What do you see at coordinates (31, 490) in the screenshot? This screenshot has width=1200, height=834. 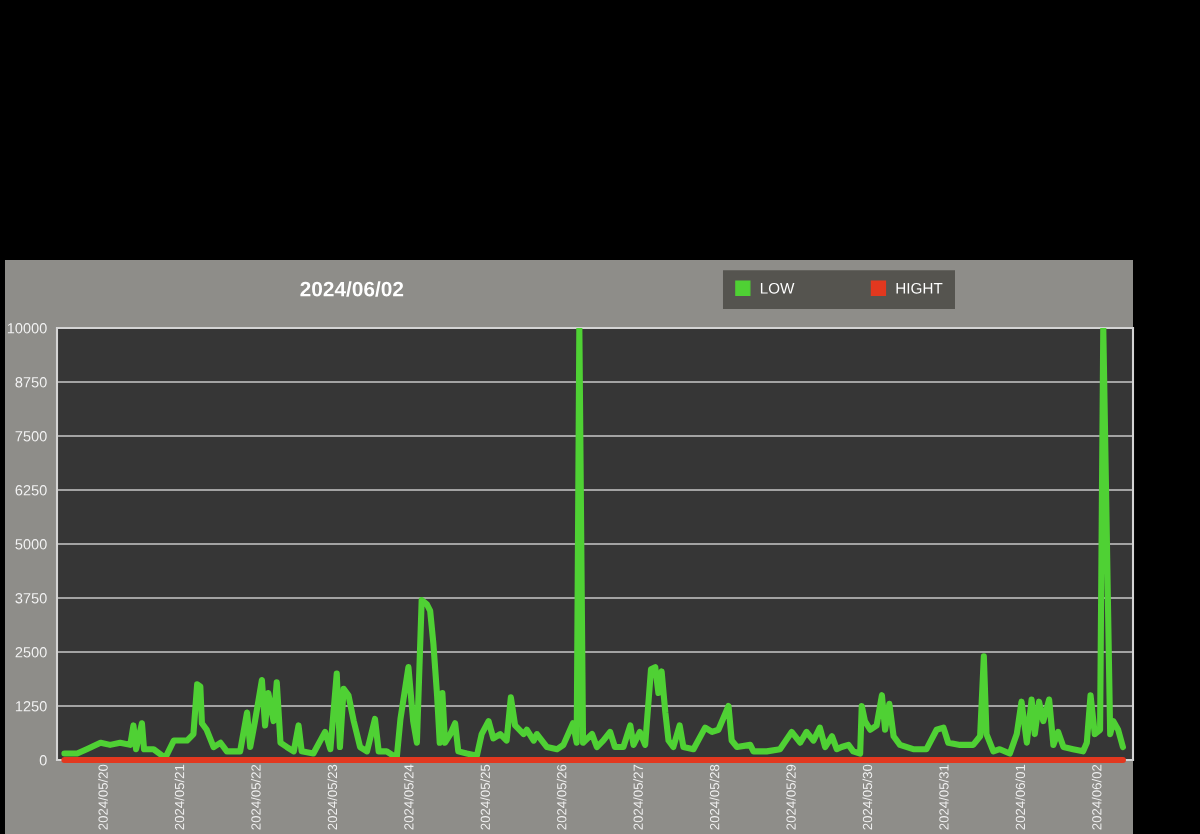 I see `y-tick-label: 6250` at bounding box center [31, 490].